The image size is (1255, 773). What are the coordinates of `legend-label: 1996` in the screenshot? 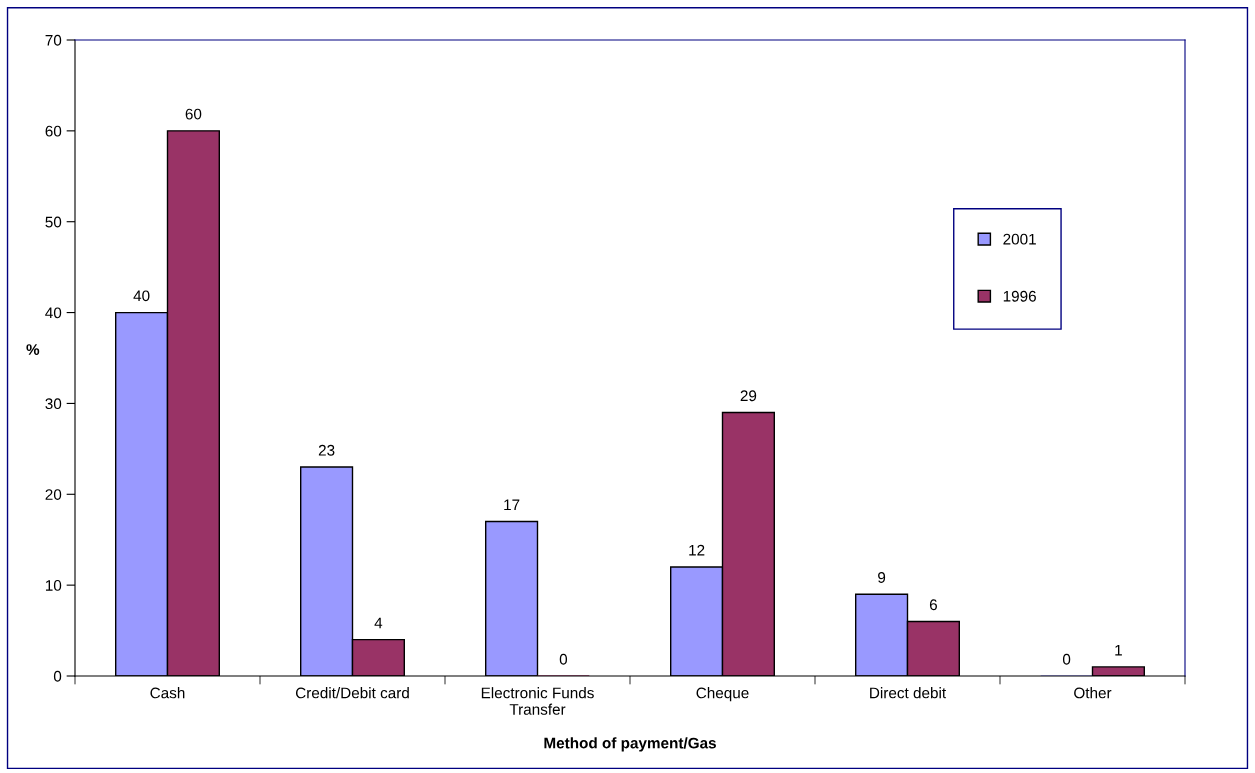 It's located at (1019, 296).